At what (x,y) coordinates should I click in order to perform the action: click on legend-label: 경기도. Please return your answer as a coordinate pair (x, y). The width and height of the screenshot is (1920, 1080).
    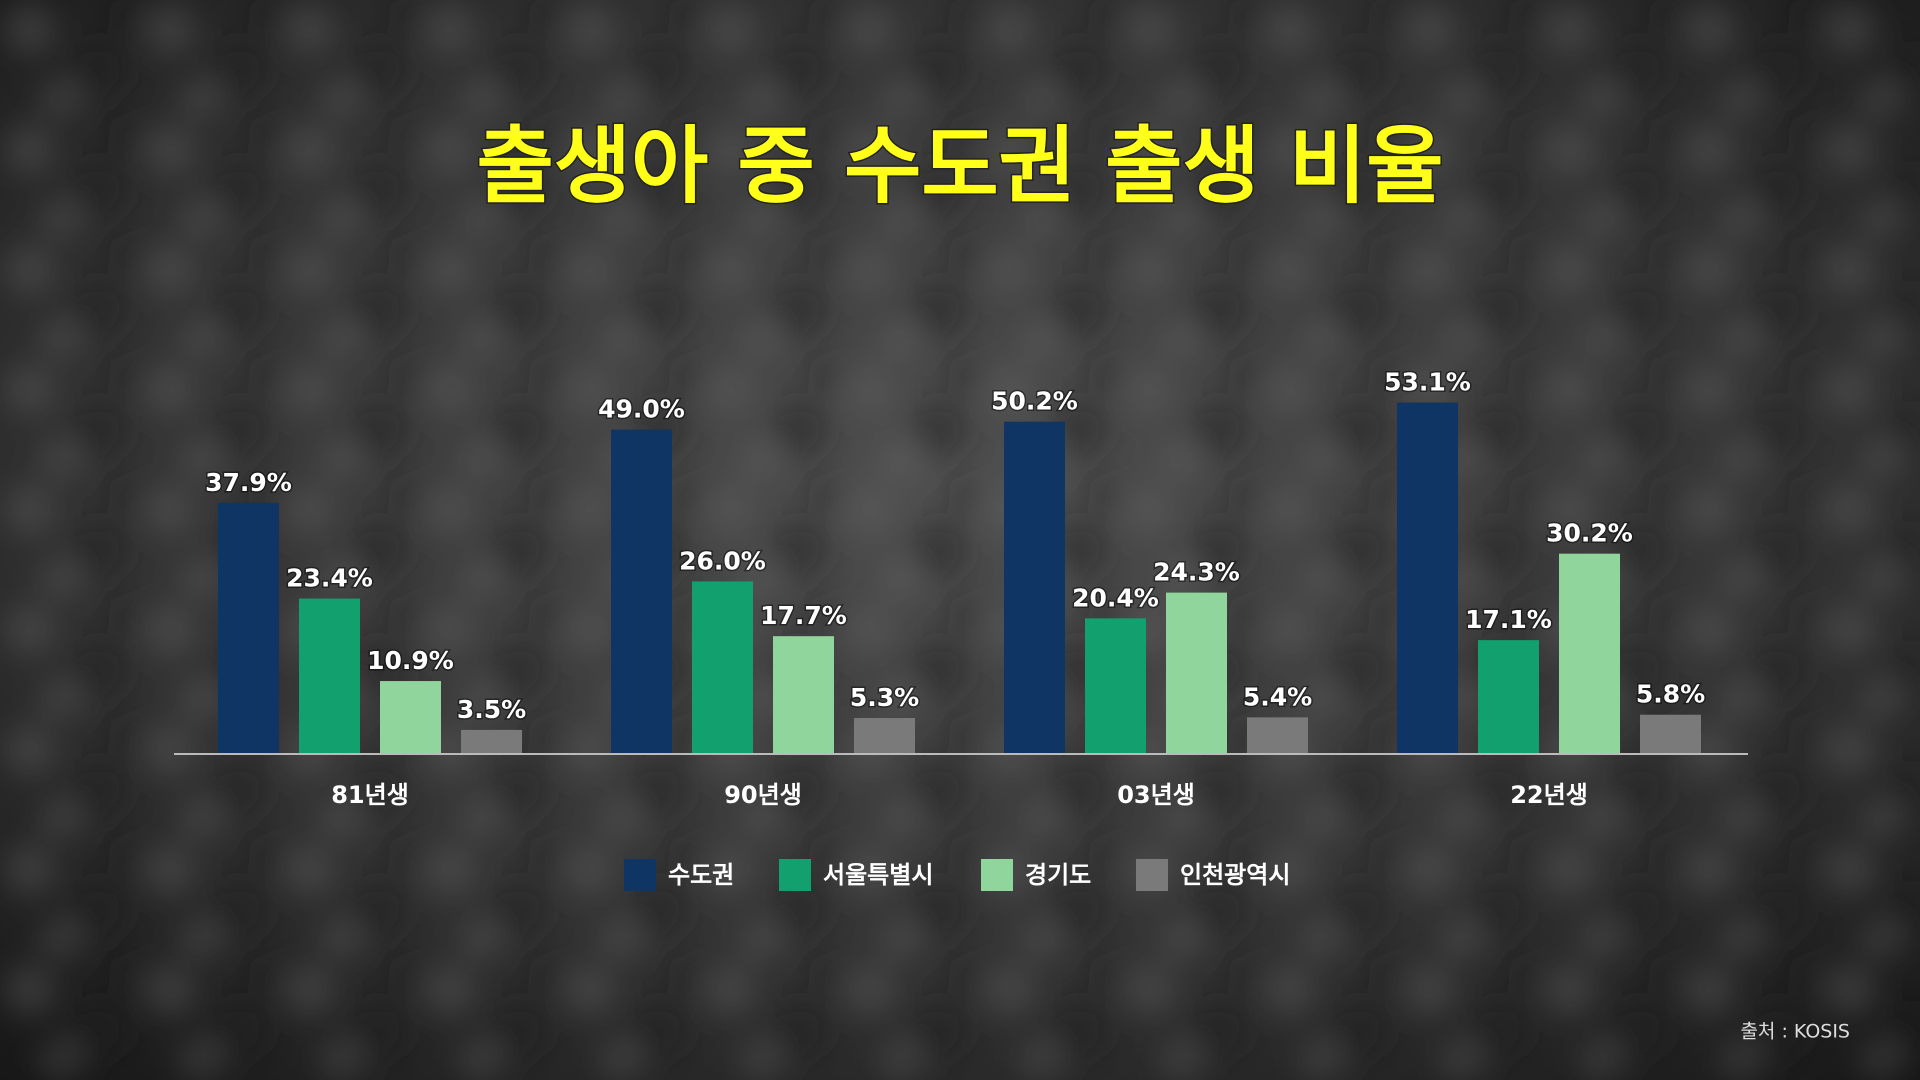
    Looking at the image, I should click on (1058, 875).